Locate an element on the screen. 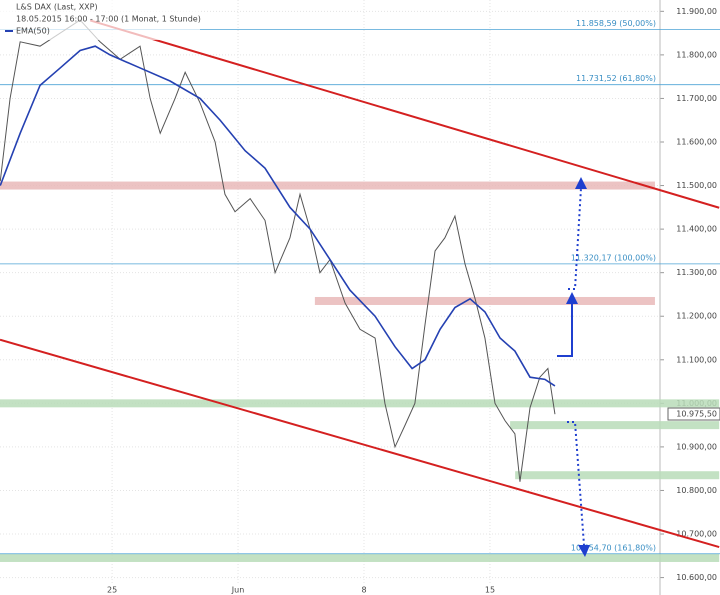 The height and width of the screenshot is (595, 720). y-tick-label: 10.800,00 is located at coordinates (696, 490).